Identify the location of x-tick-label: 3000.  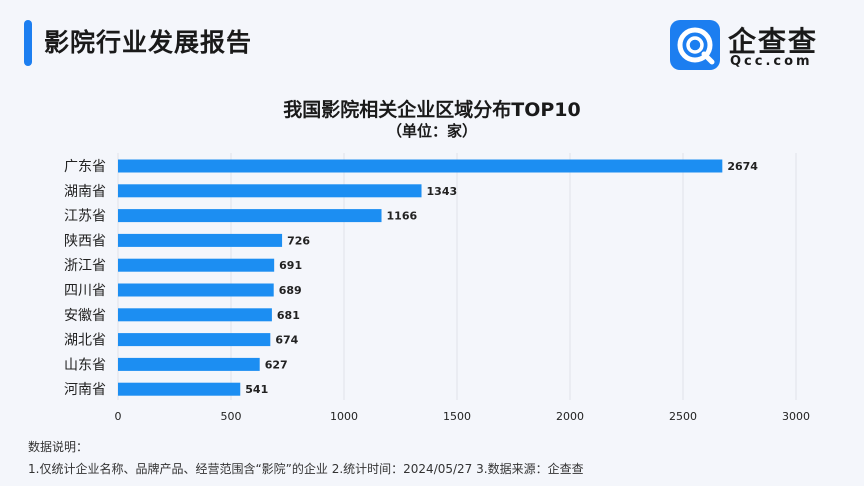
(796, 416).